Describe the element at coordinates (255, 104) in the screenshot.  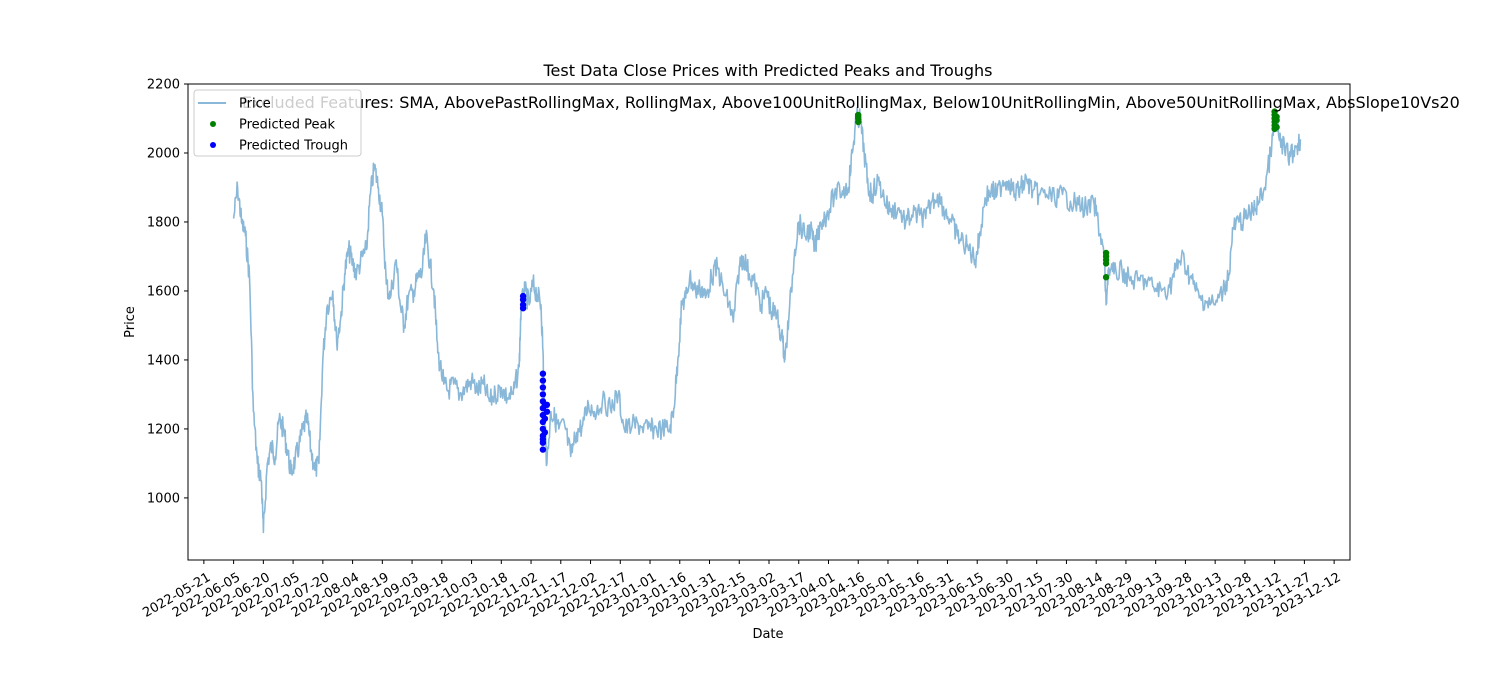
I see `legend-label-price: Price` at that location.